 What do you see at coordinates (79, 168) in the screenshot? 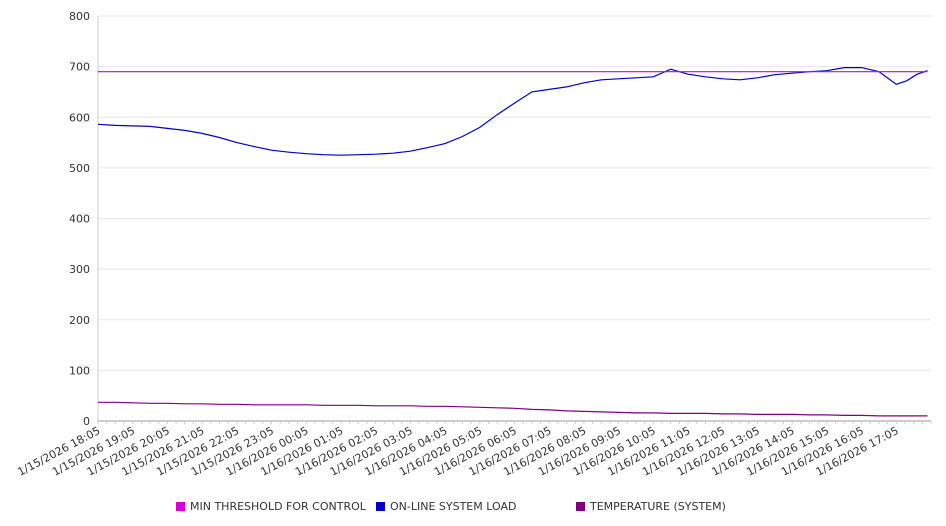
I see `y-tick-label: 500` at bounding box center [79, 168].